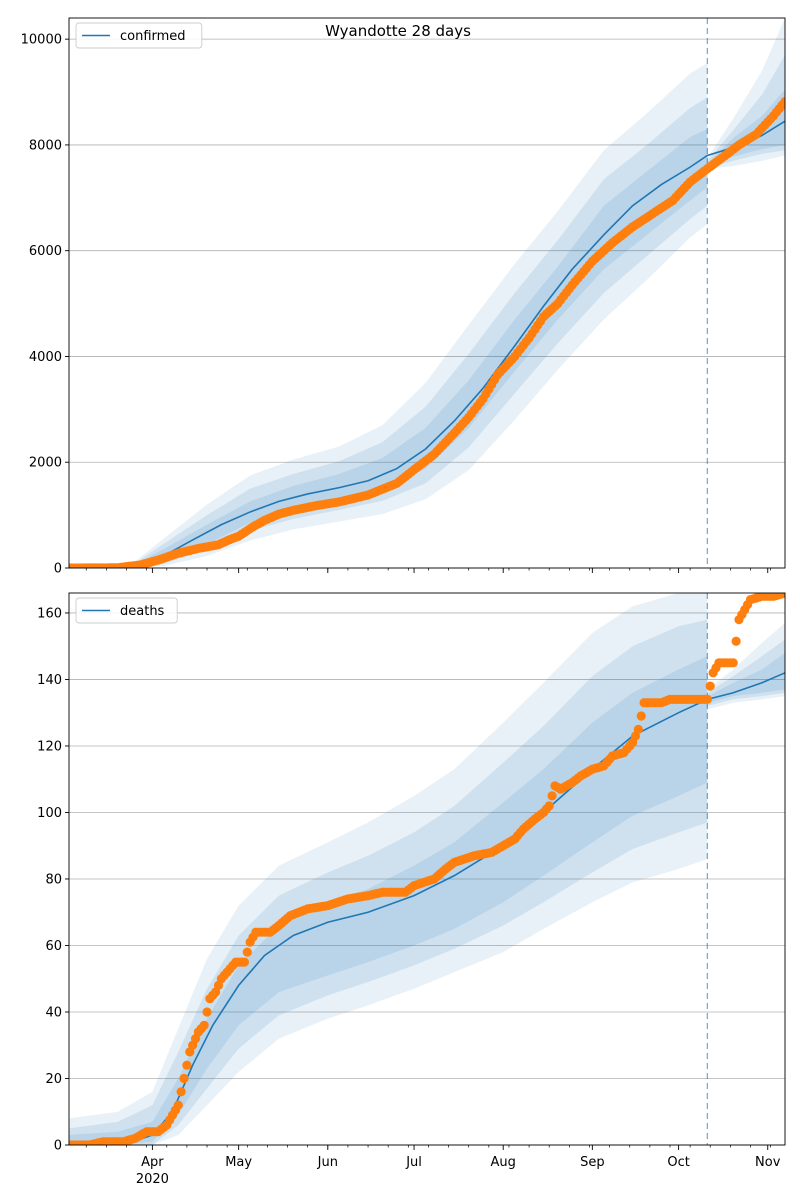  I want to click on y-tick-label: 2000, so click(45, 463).